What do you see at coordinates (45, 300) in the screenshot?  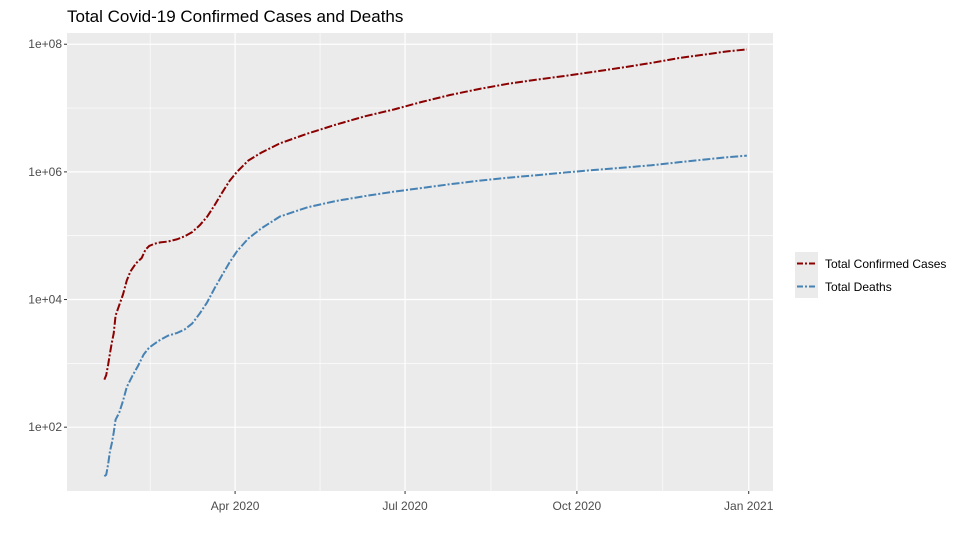 I see `y-tick-label: 1e+04` at bounding box center [45, 300].